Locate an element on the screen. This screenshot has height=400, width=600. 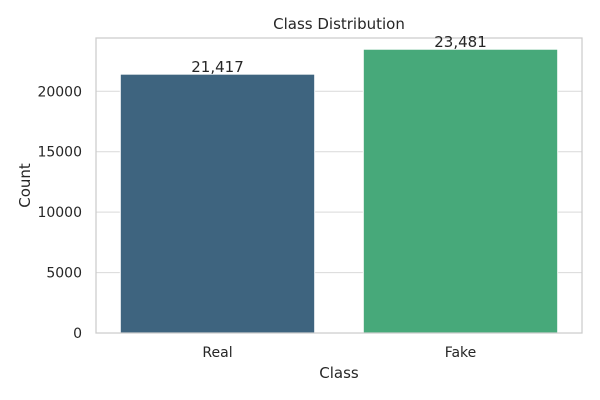
x-tick-label: Fake is located at coordinates (461, 353).